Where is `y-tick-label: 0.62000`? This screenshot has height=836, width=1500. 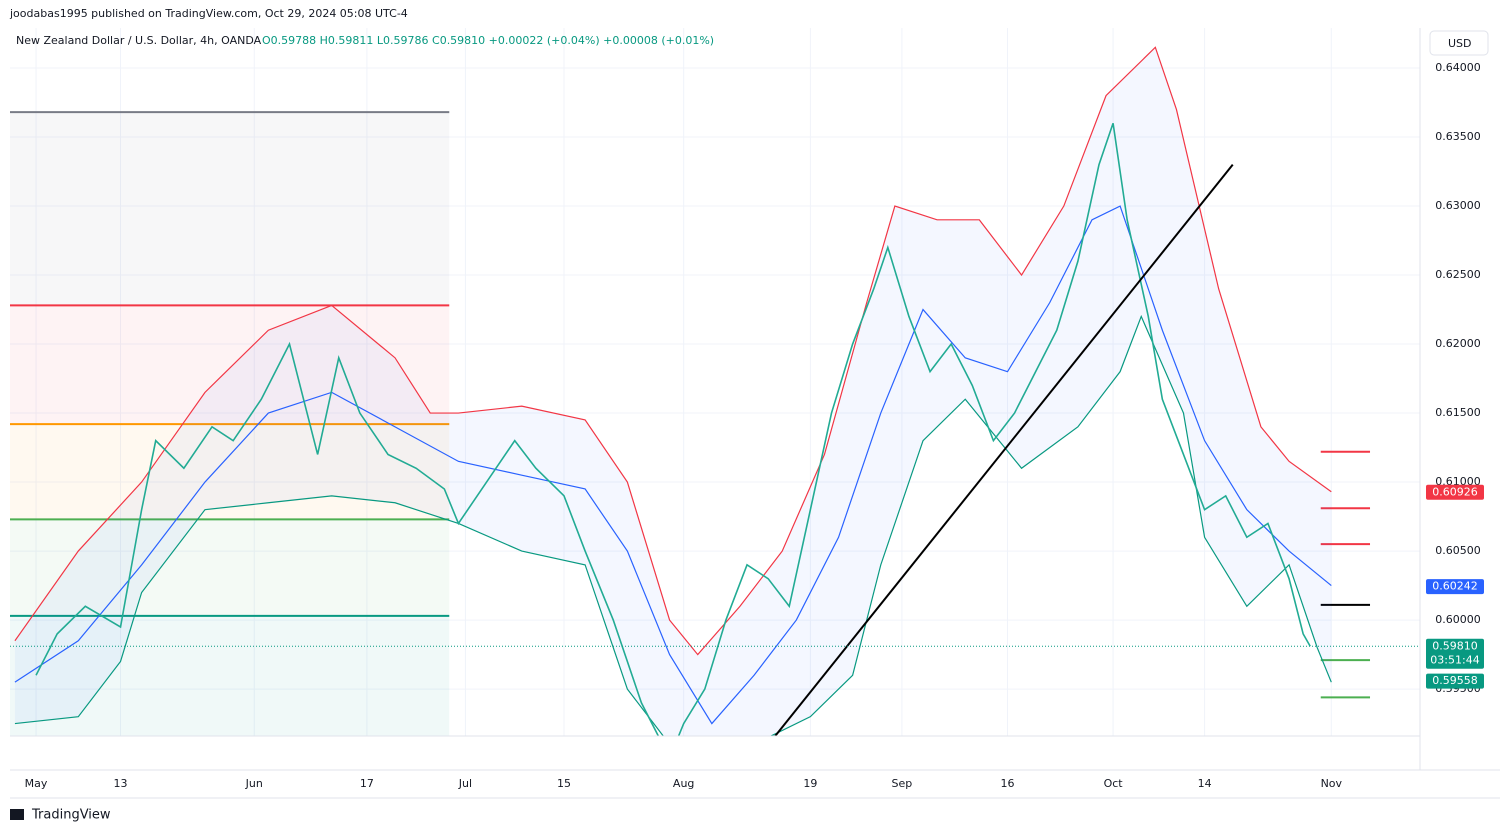 y-tick-label: 0.62000 is located at coordinates (1458, 343).